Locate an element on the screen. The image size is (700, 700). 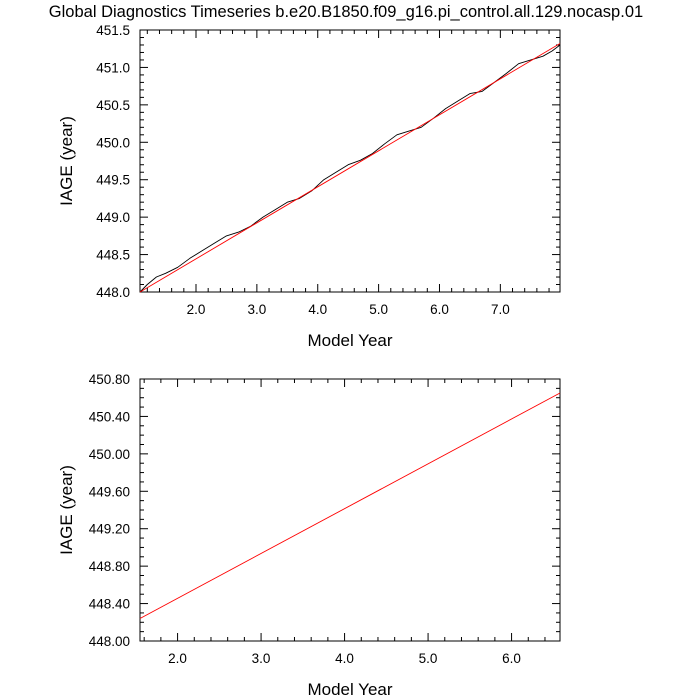
x-tick-label: 7.0 is located at coordinates (500, 309).